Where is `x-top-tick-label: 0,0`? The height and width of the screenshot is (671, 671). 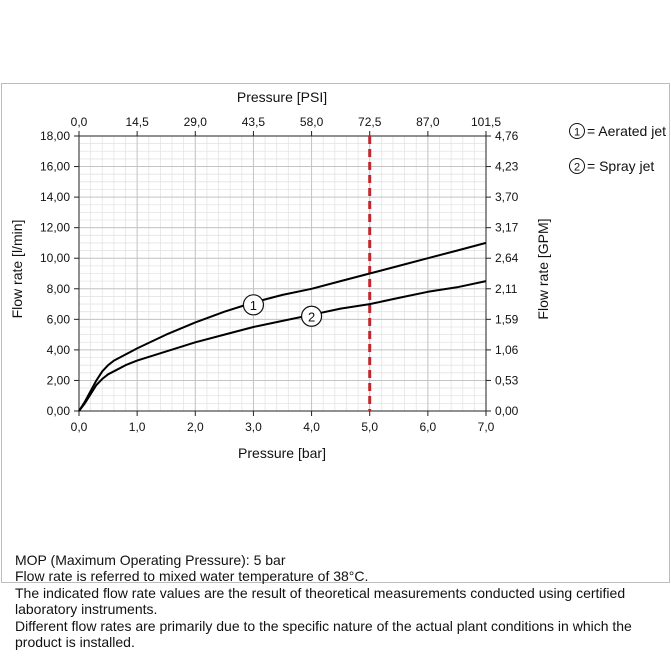 x-top-tick-label: 0,0 is located at coordinates (79, 122).